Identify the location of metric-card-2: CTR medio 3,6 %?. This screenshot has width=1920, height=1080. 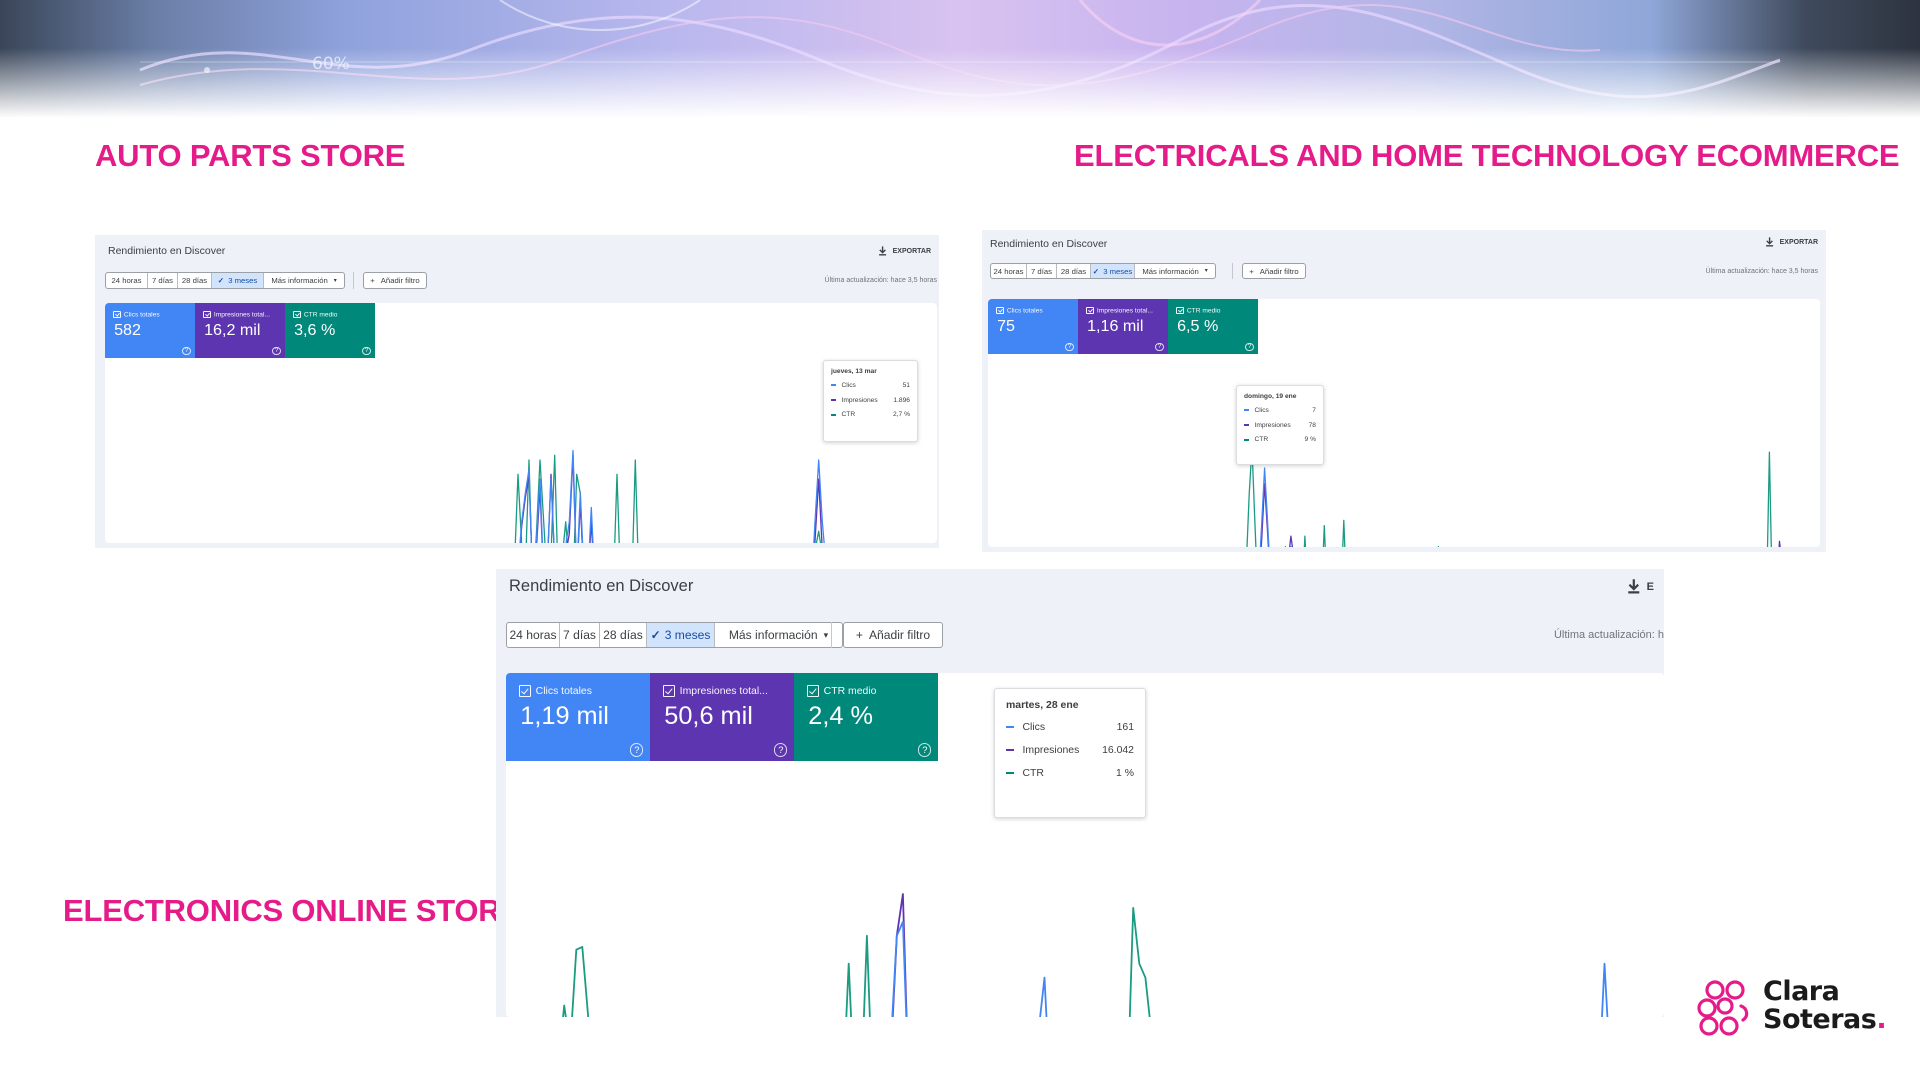
(330, 330).